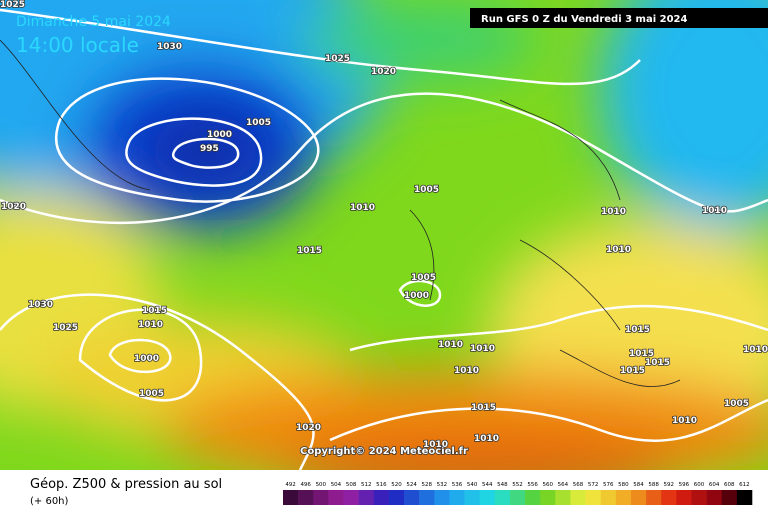 This screenshot has height=512, width=768. I want to click on scale-label: 604, so click(714, 485).